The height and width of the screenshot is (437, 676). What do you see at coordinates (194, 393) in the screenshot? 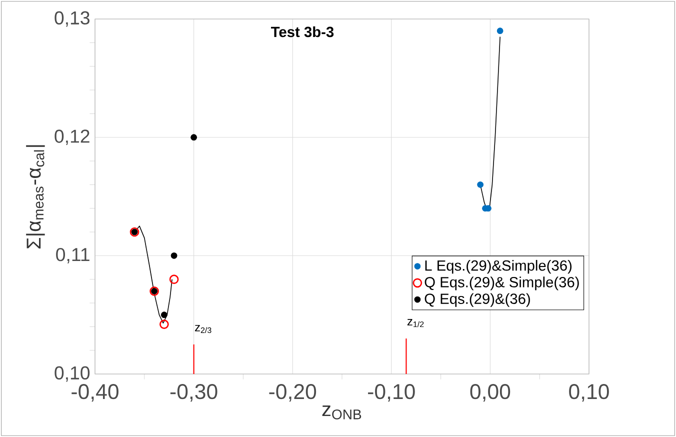
I see `x-tick-label: -0,30` at bounding box center [194, 393].